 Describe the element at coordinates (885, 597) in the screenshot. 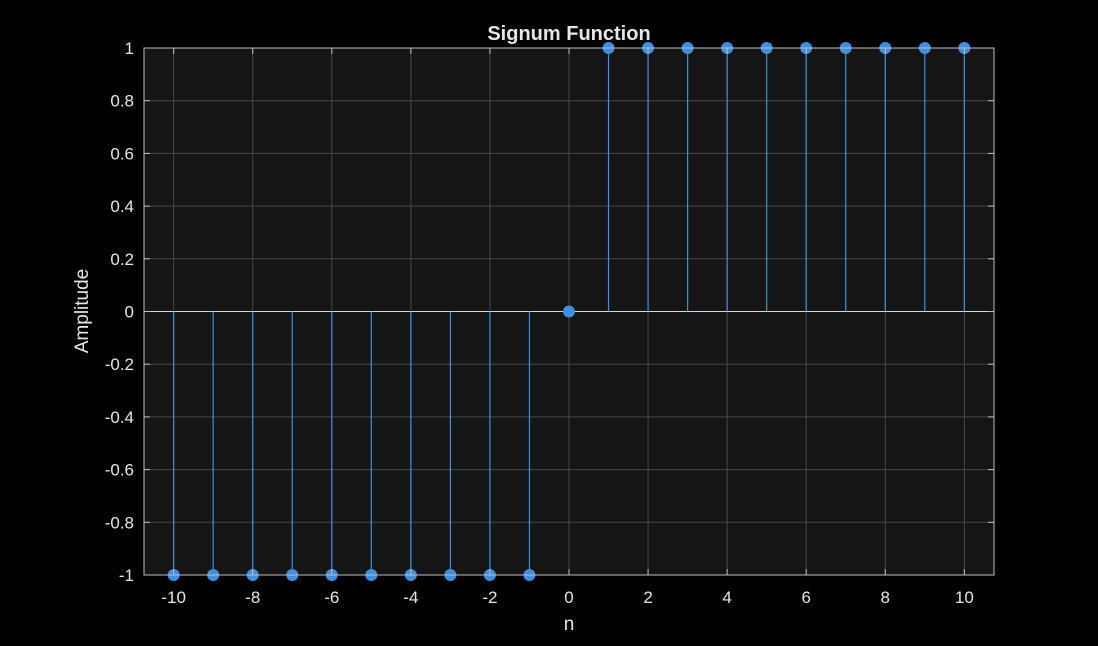

I see `x-tick-label: 8` at that location.